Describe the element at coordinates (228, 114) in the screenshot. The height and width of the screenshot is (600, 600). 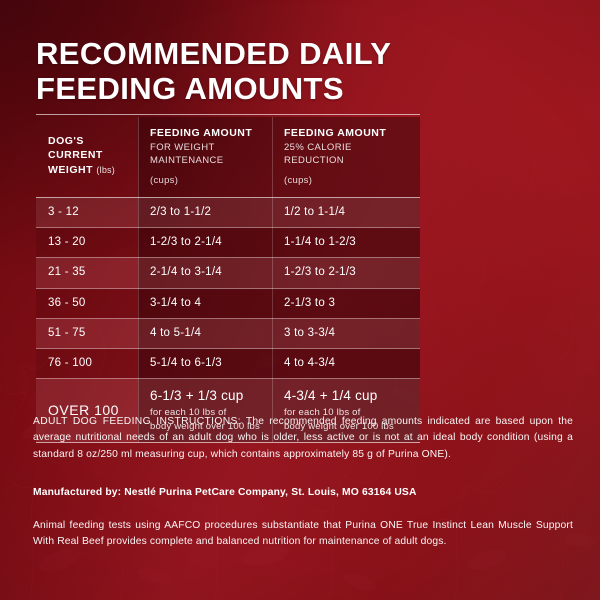
I see `table-top-rule` at that location.